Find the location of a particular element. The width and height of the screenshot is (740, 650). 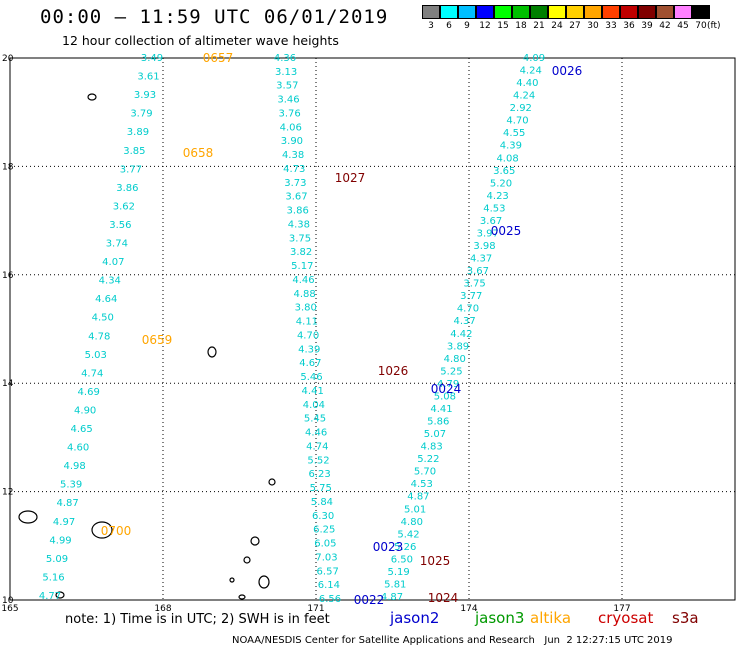

pass-time-label: 0023 is located at coordinates (388, 547).